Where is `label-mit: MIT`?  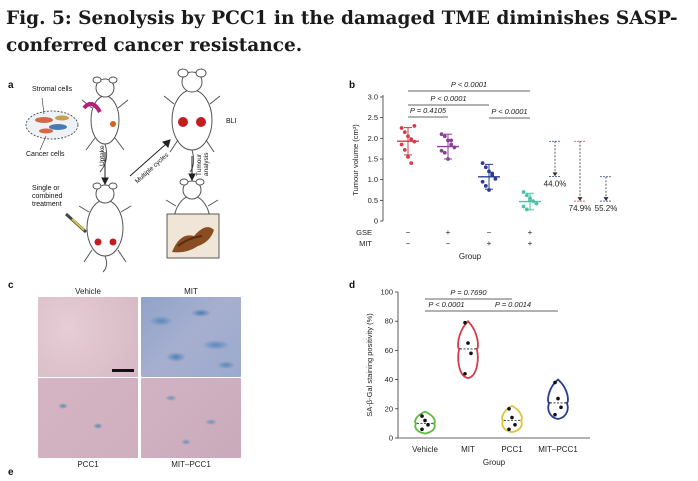 label-mit: MIT is located at coordinates (191, 291).